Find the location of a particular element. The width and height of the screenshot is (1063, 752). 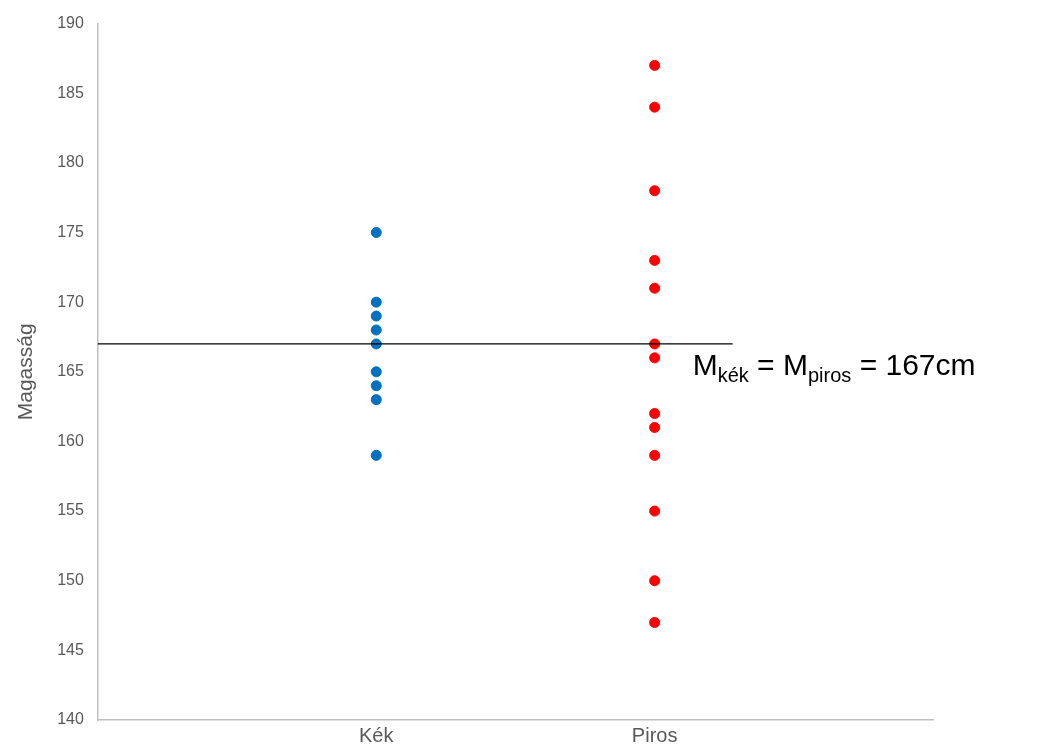

y-tick-label: 180 is located at coordinates (70, 162).